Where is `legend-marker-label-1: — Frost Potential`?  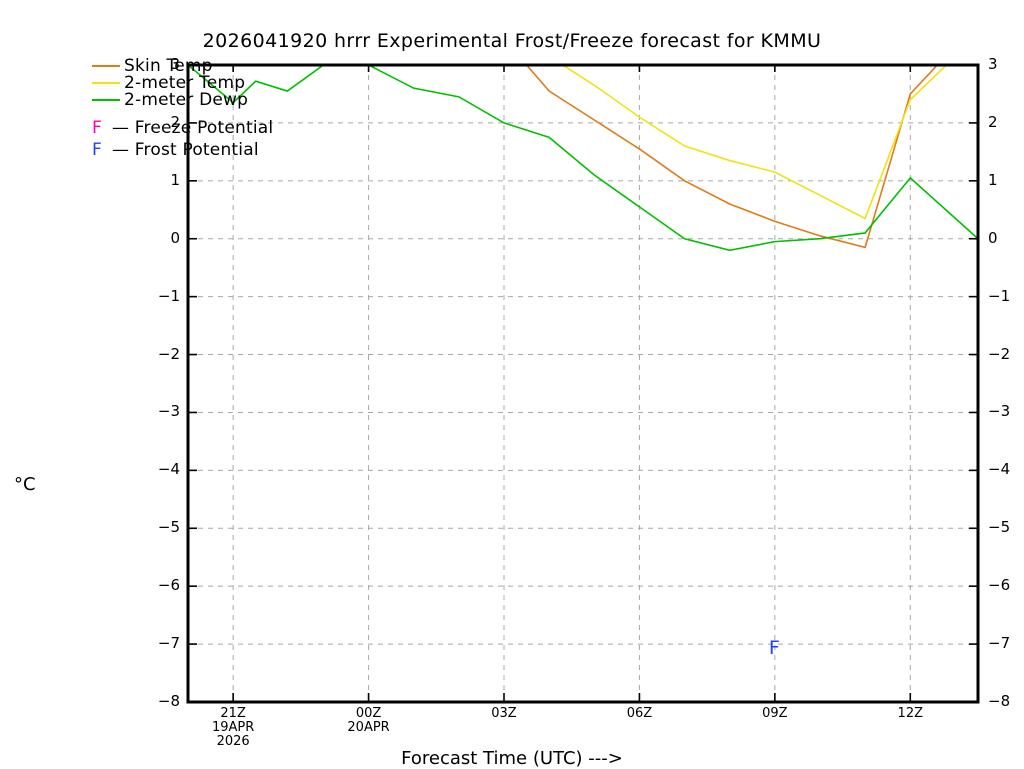
legend-marker-label-1: — Frost Potential is located at coordinates (185, 150).